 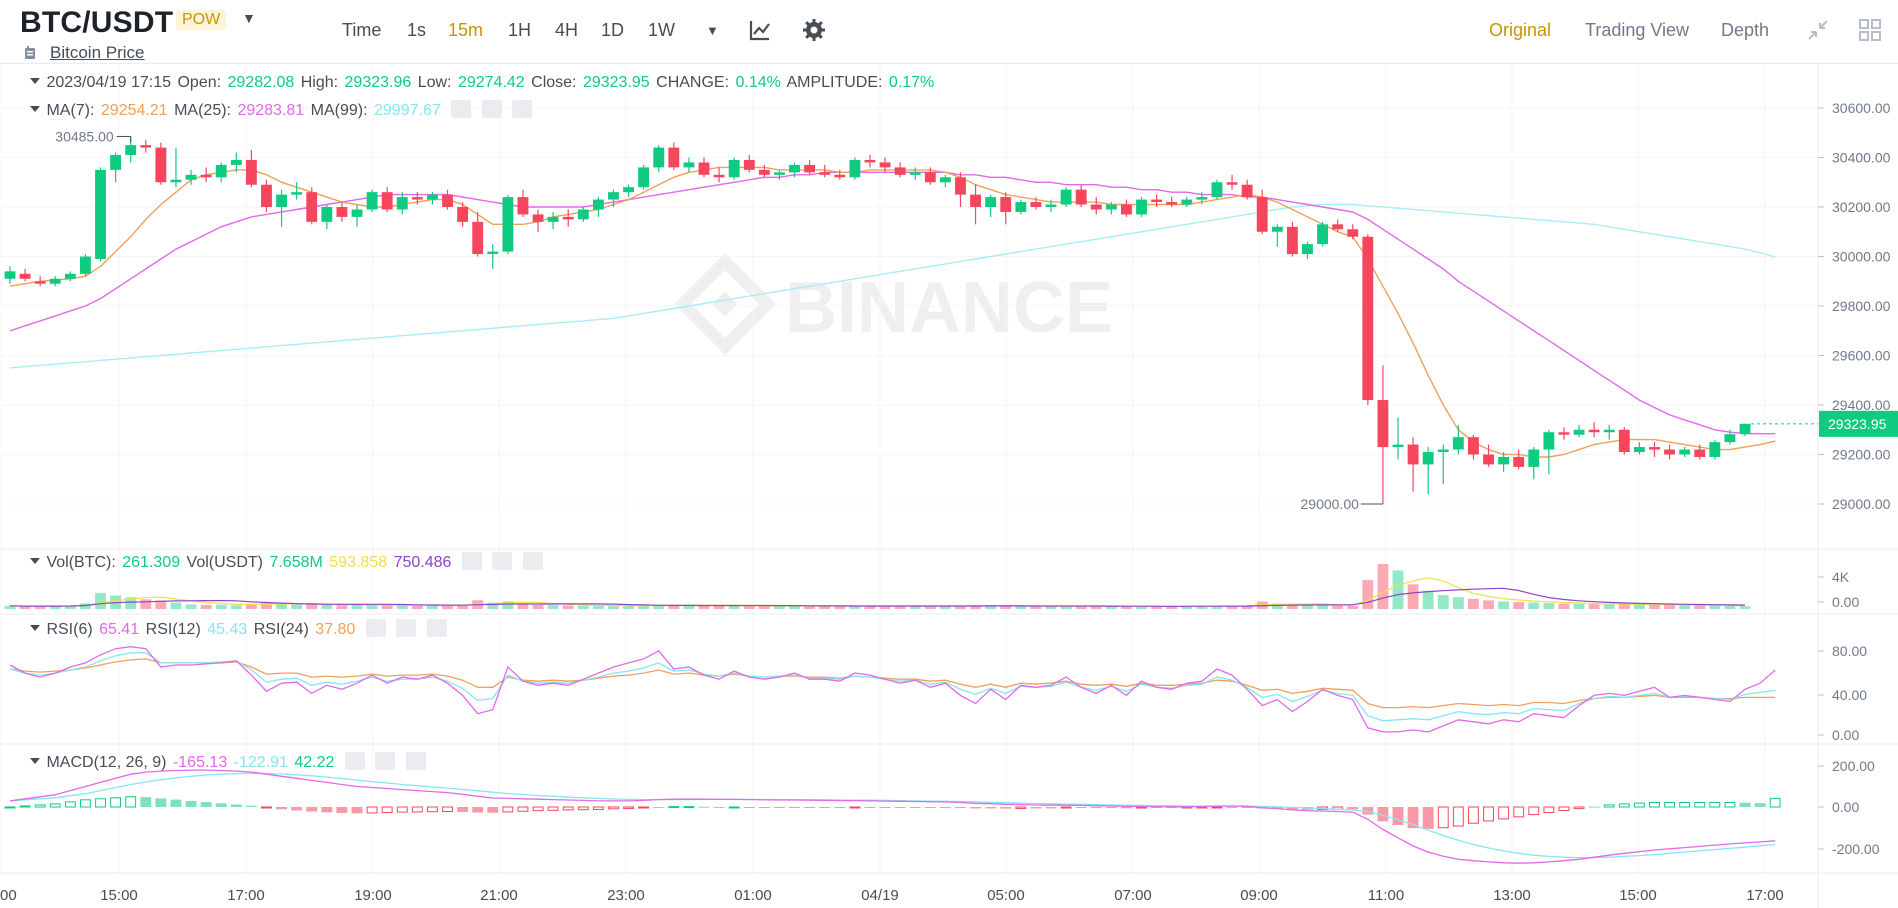 I want to click on view-tab-depth: Depth, so click(x=1745, y=30).